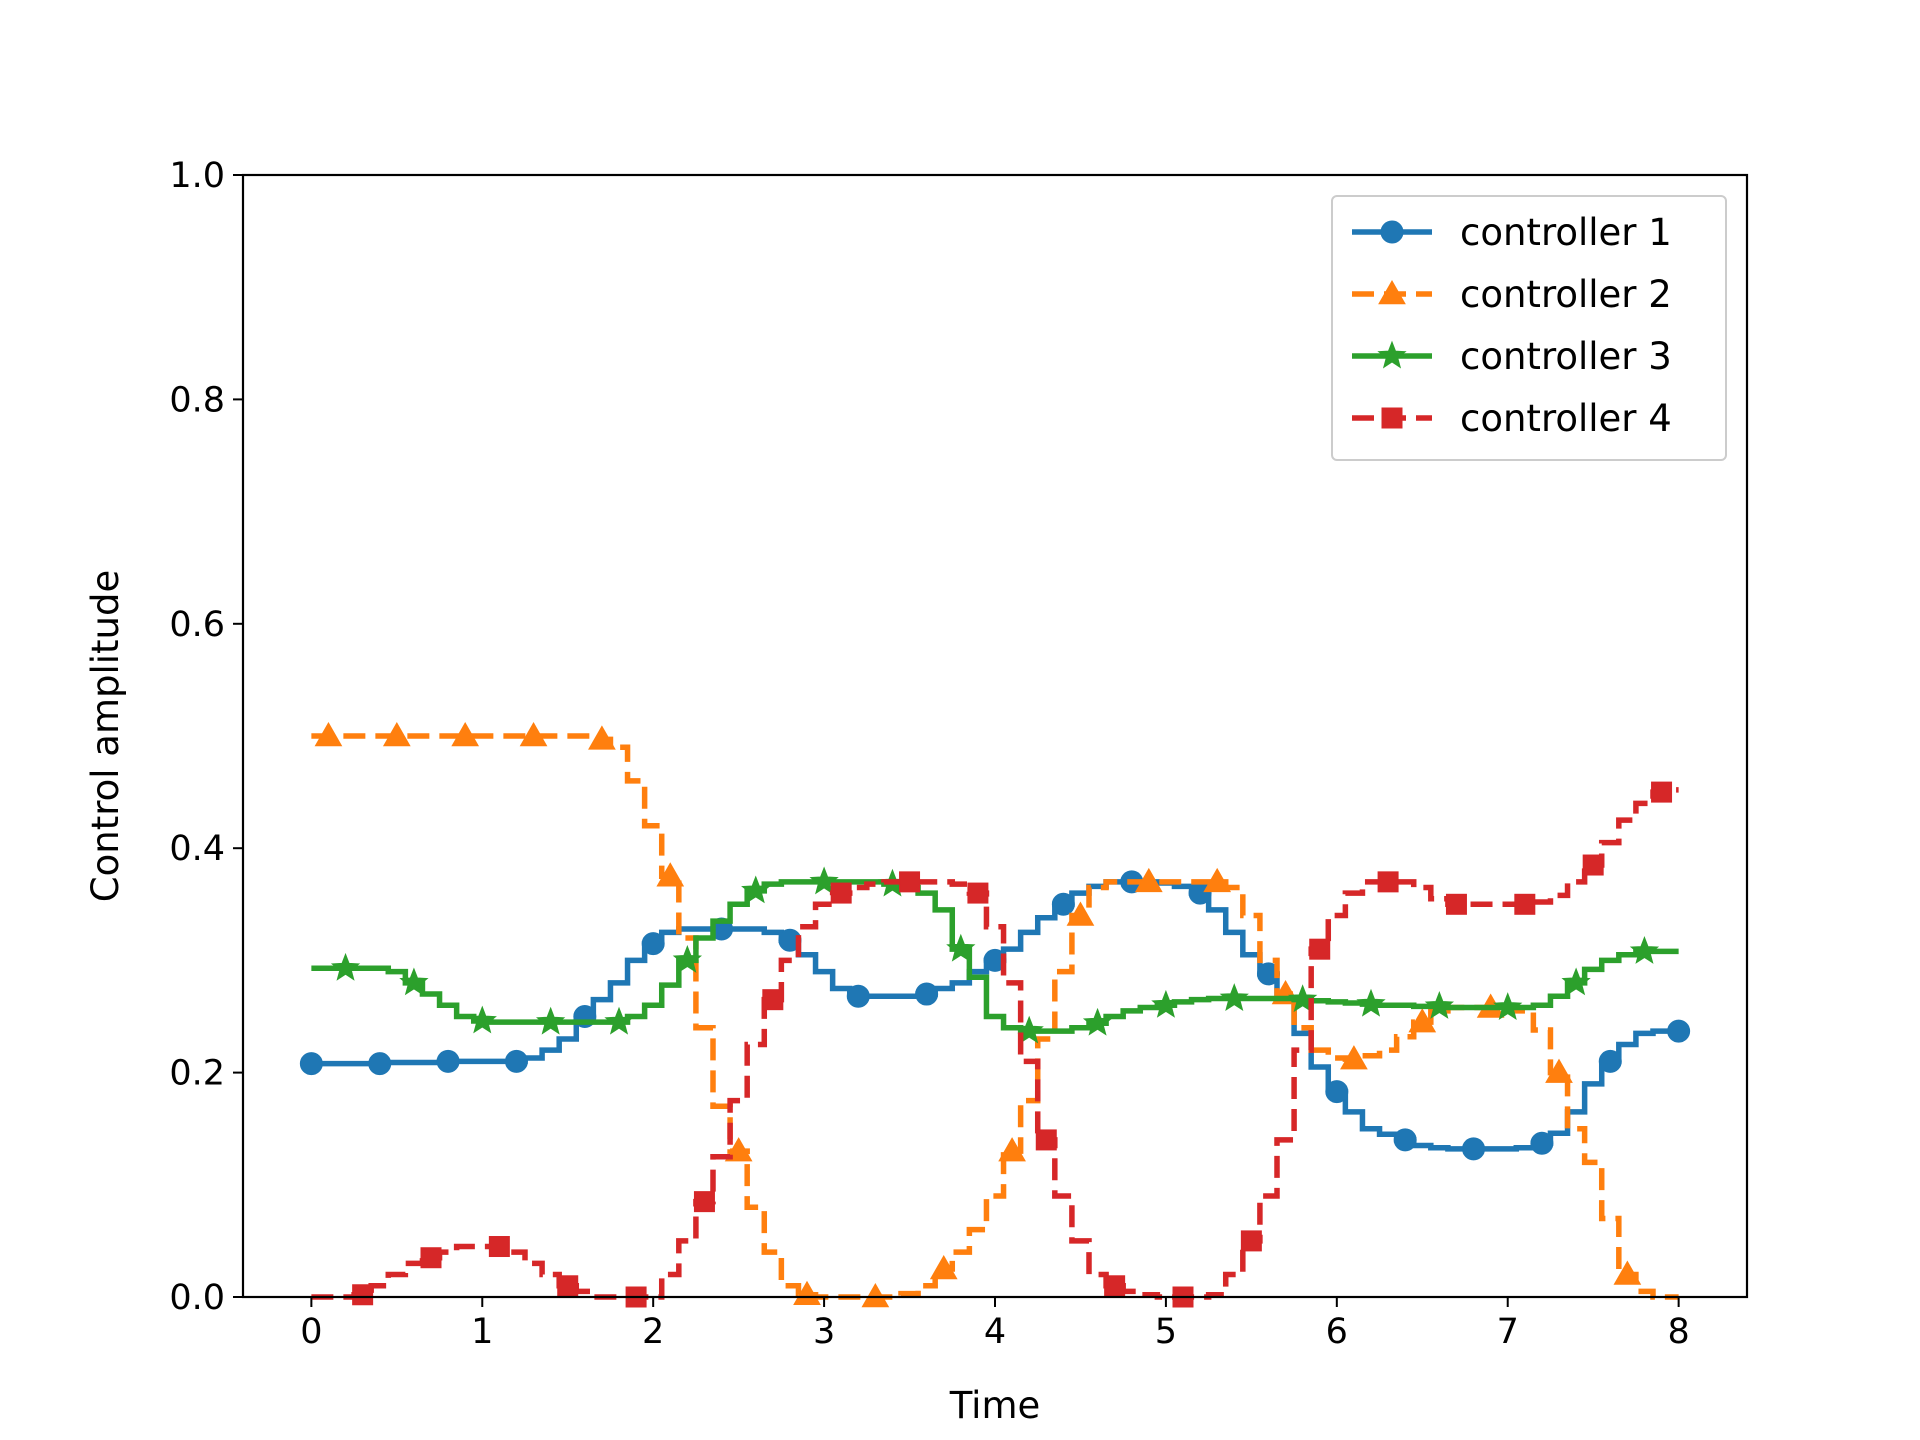  Describe the element at coordinates (824, 1332) in the screenshot. I see `x-tick-label: 3` at that location.